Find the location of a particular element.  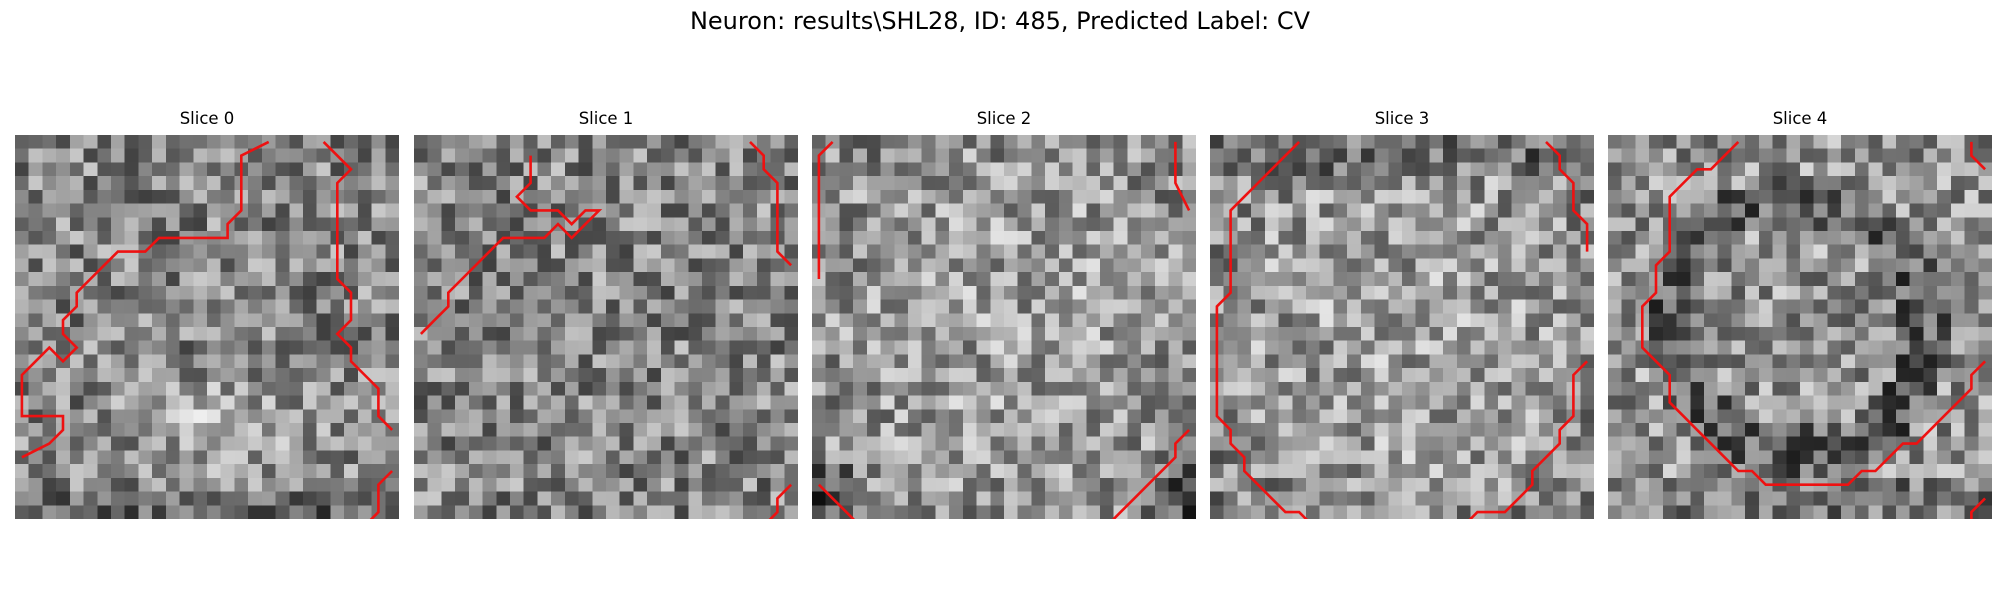

slice-title: Slice 0 is located at coordinates (207, 118).